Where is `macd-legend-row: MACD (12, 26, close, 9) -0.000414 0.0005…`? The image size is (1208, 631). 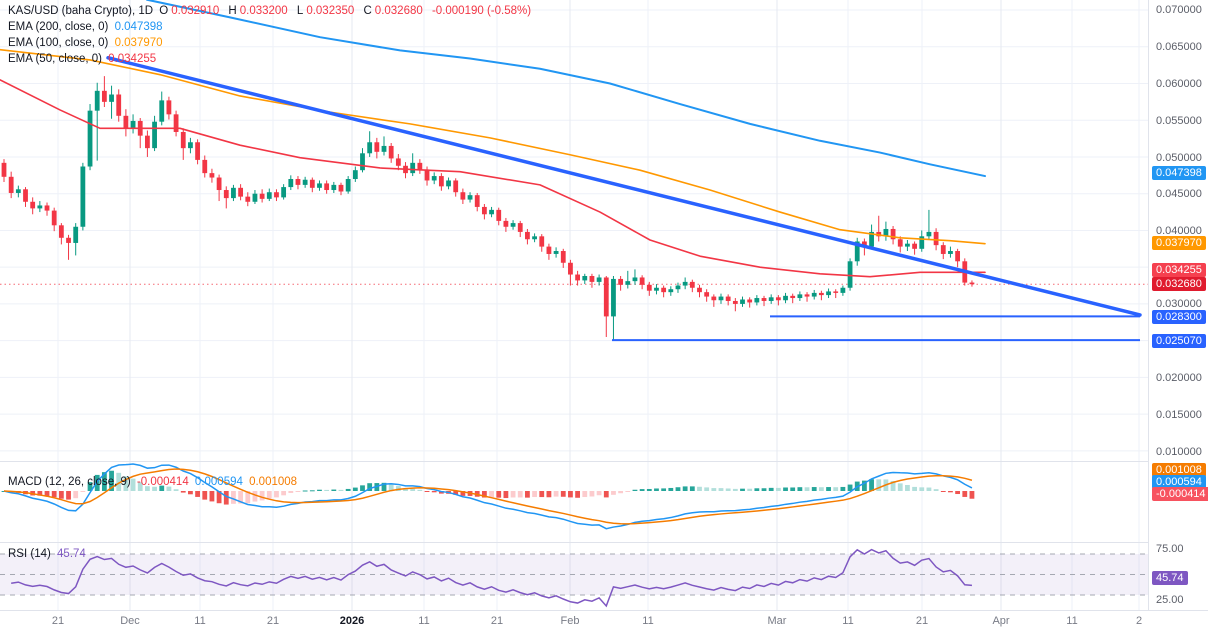
macd-legend-row: MACD (12, 26, close, 9) -0.000414 0.0005… is located at coordinates (154, 482).